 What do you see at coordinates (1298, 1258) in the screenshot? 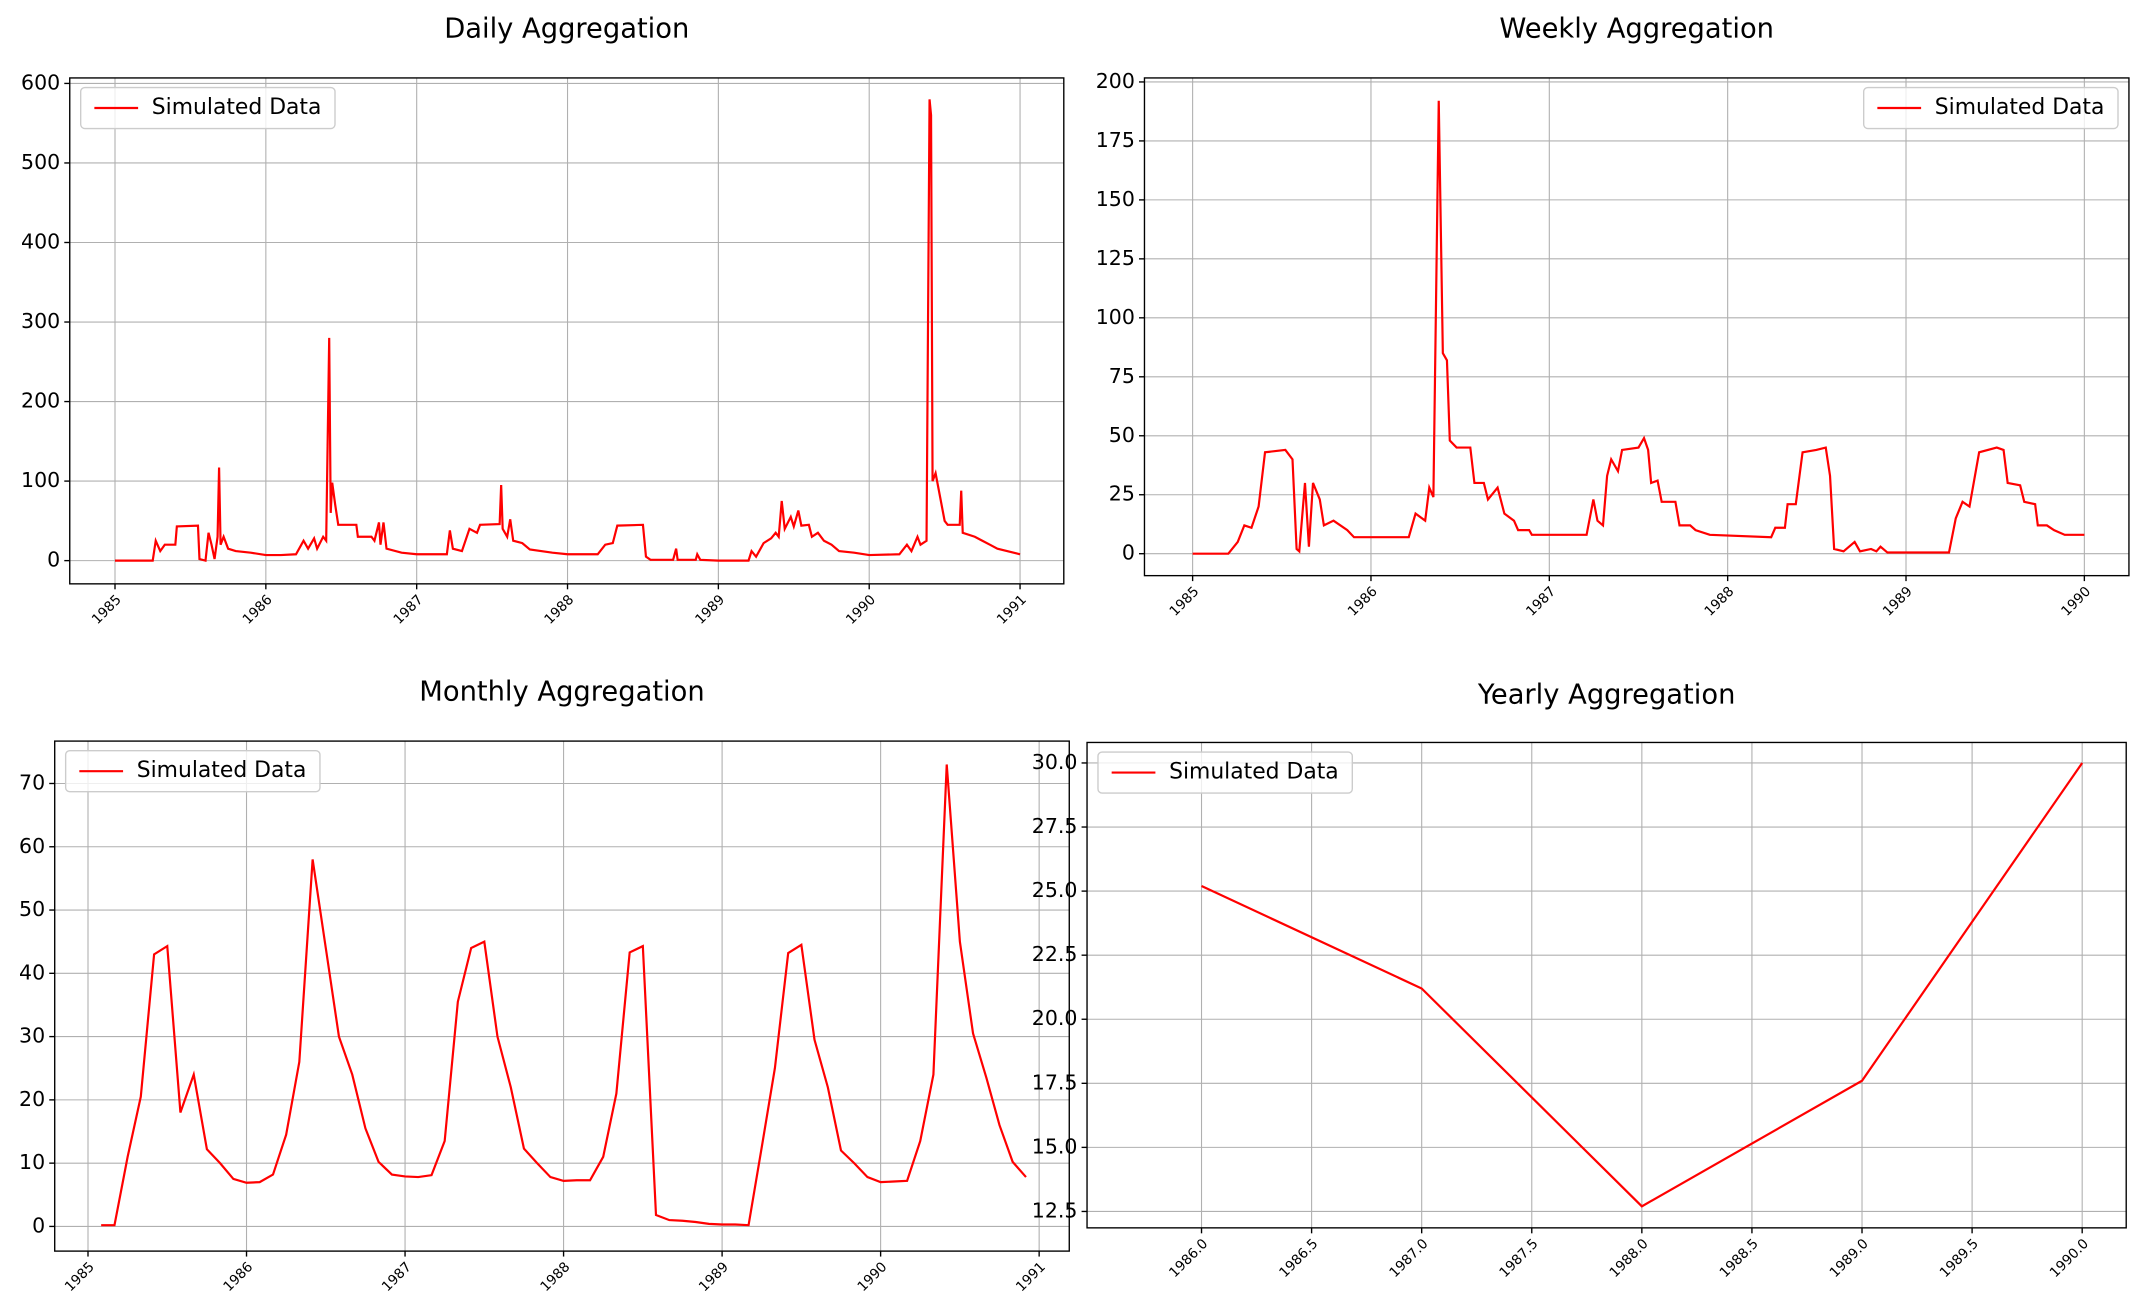
I see `x-tick-label: 1986.5` at bounding box center [1298, 1258].